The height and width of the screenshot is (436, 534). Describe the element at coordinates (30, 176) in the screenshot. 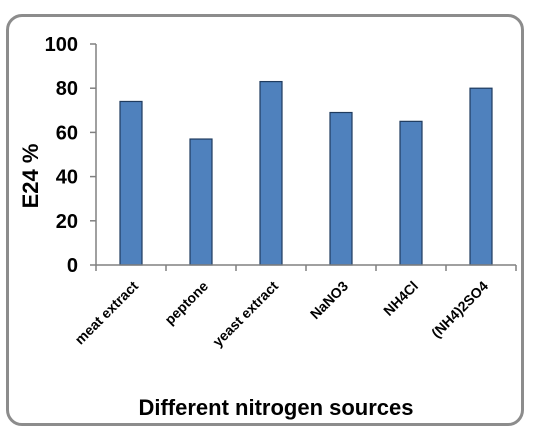

I see `y-axis-title: E24 %` at that location.